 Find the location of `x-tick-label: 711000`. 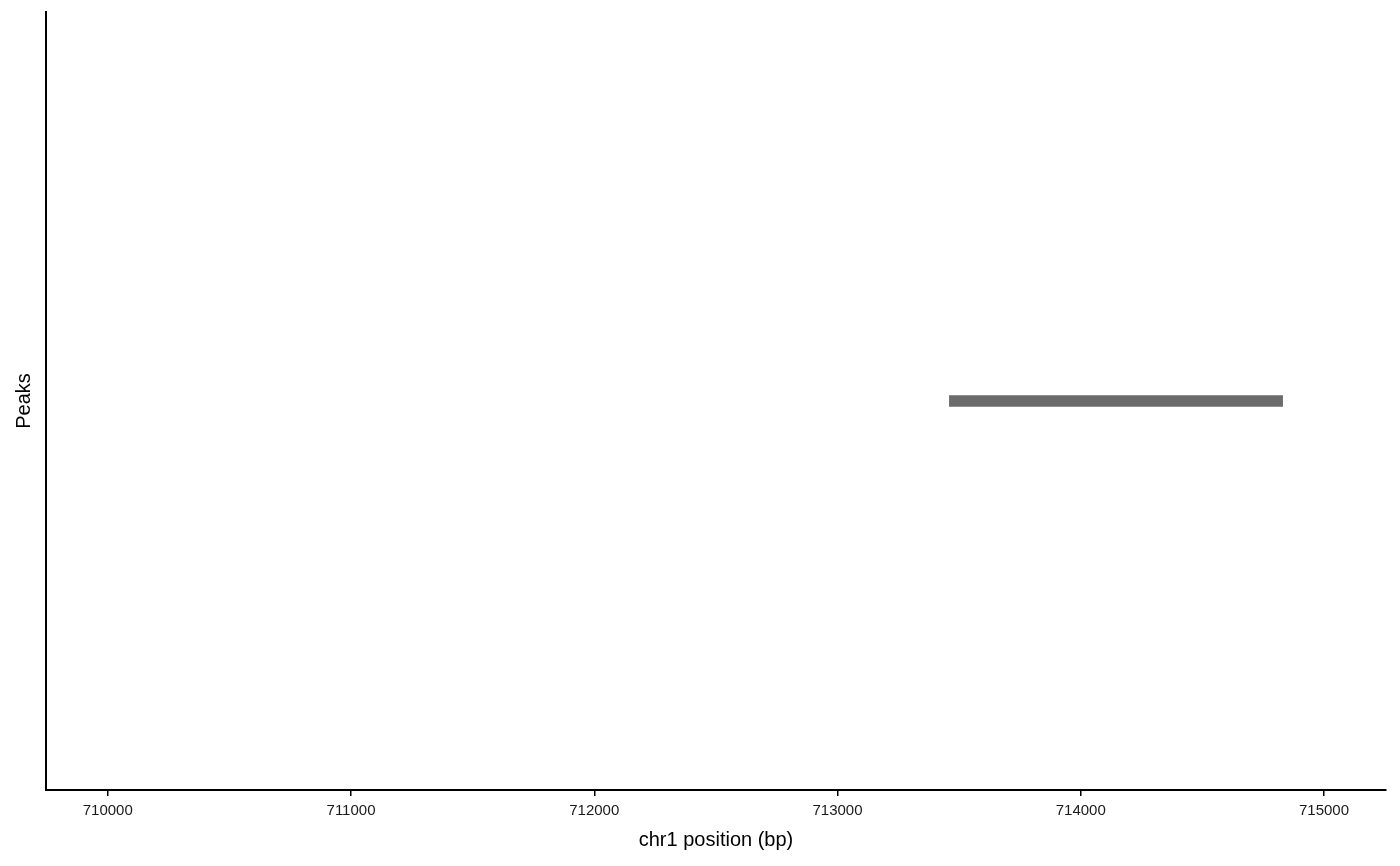

x-tick-label: 711000 is located at coordinates (351, 810).